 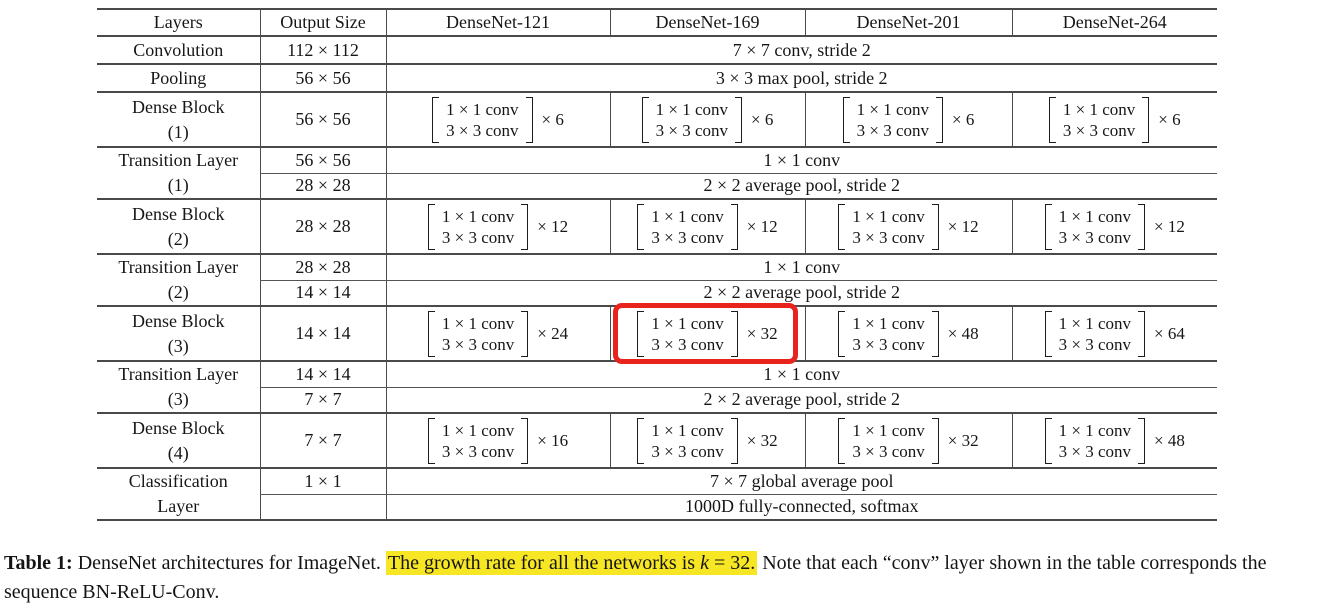 I want to click on operation-cell: 1000D fully-connected, softmax, so click(x=801, y=507).